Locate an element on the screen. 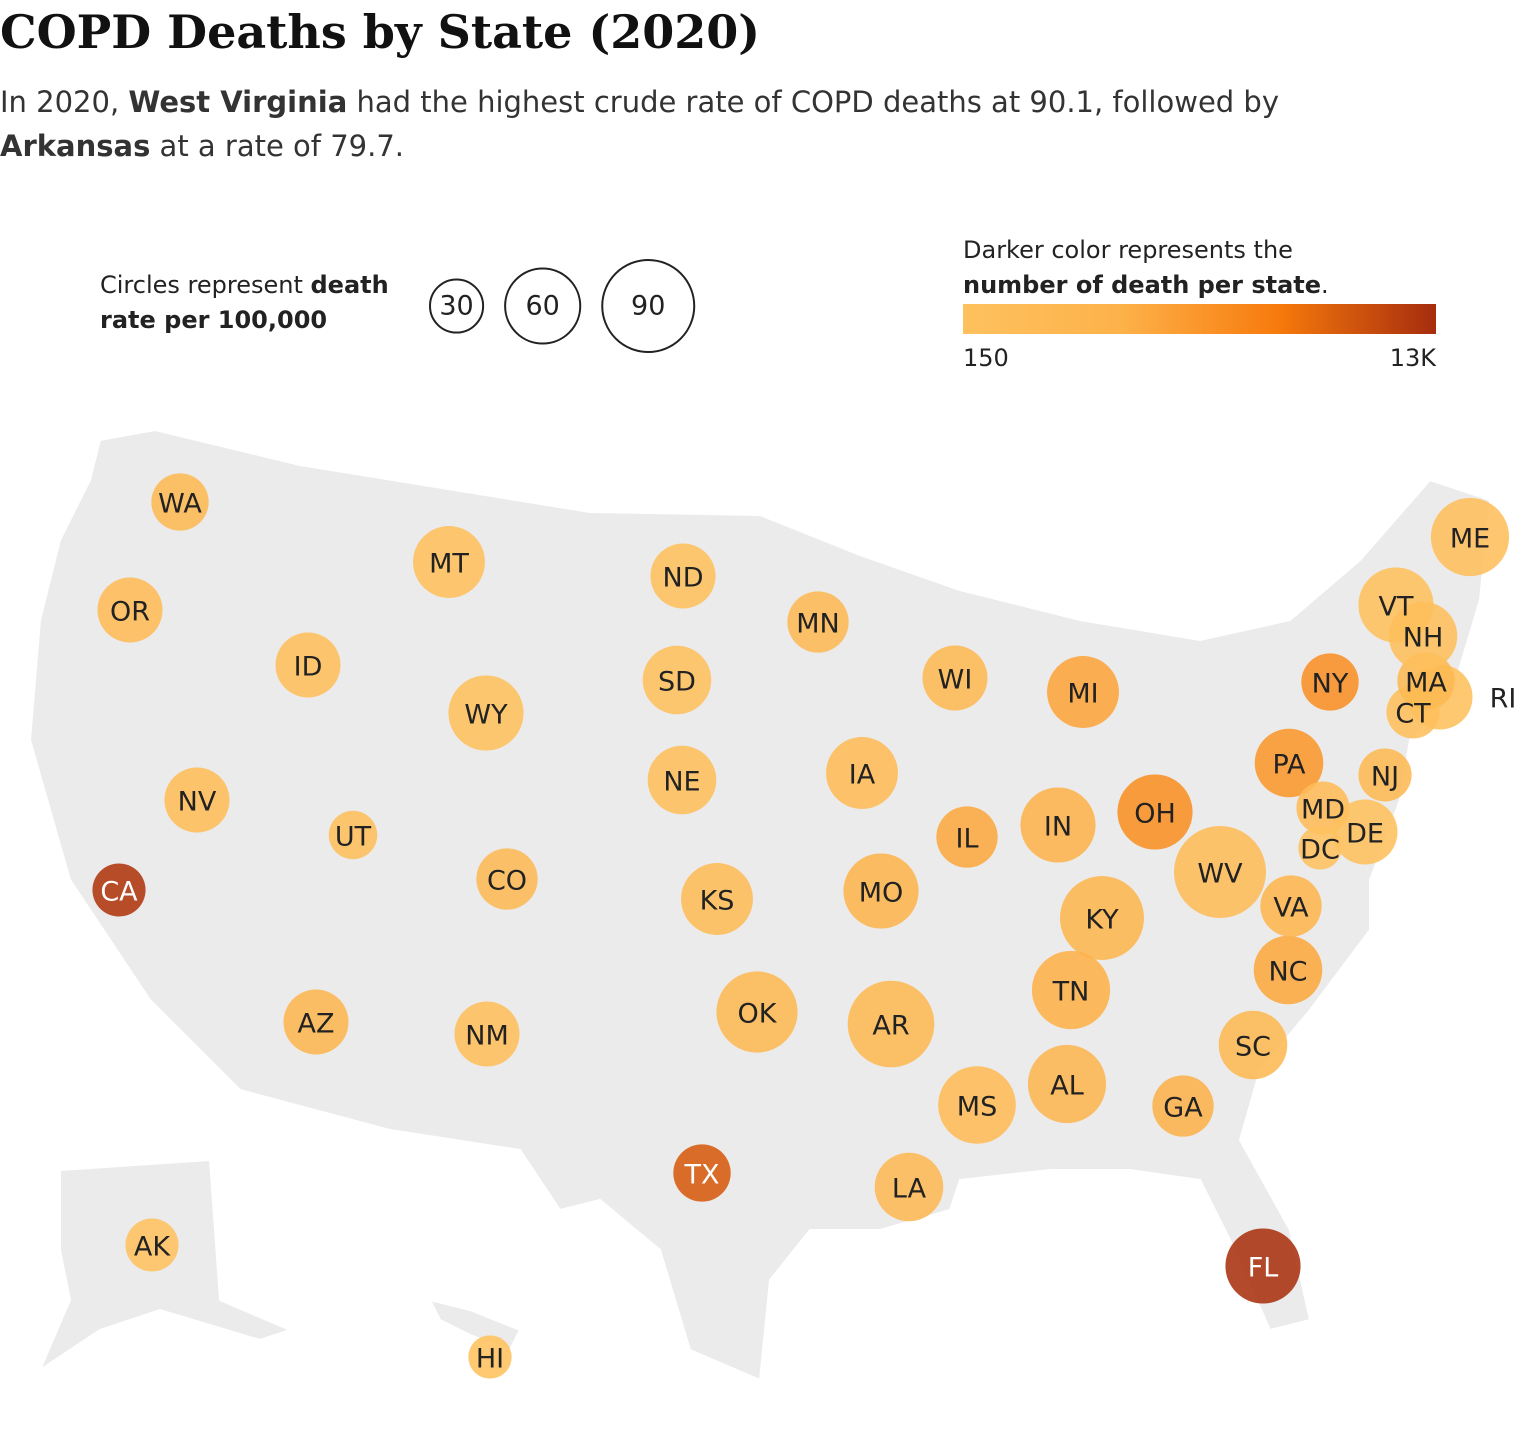 This screenshot has width=1536, height=1432. state-label: OK is located at coordinates (758, 1014).